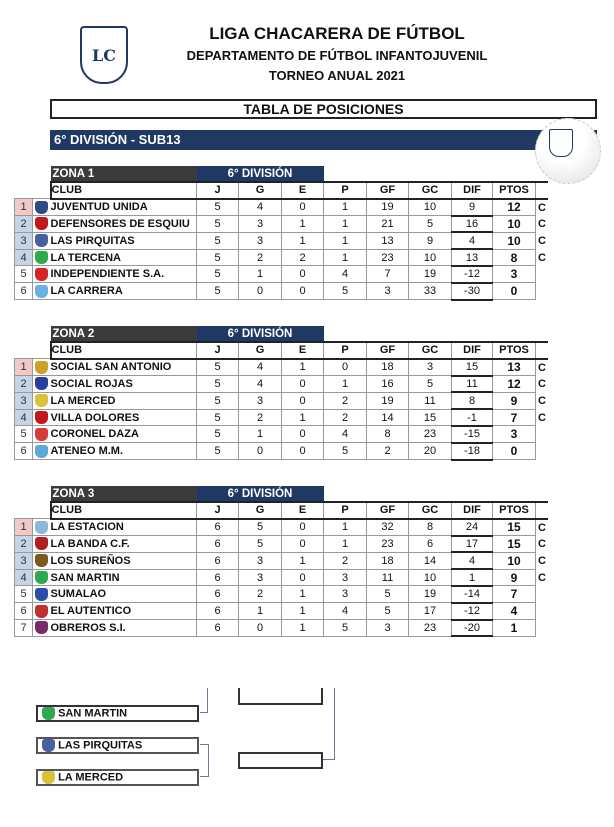 This screenshot has width=614, height=827. Describe the element at coordinates (260, 174) in the screenshot. I see `division-label: 6° DIVISIÓN` at that location.